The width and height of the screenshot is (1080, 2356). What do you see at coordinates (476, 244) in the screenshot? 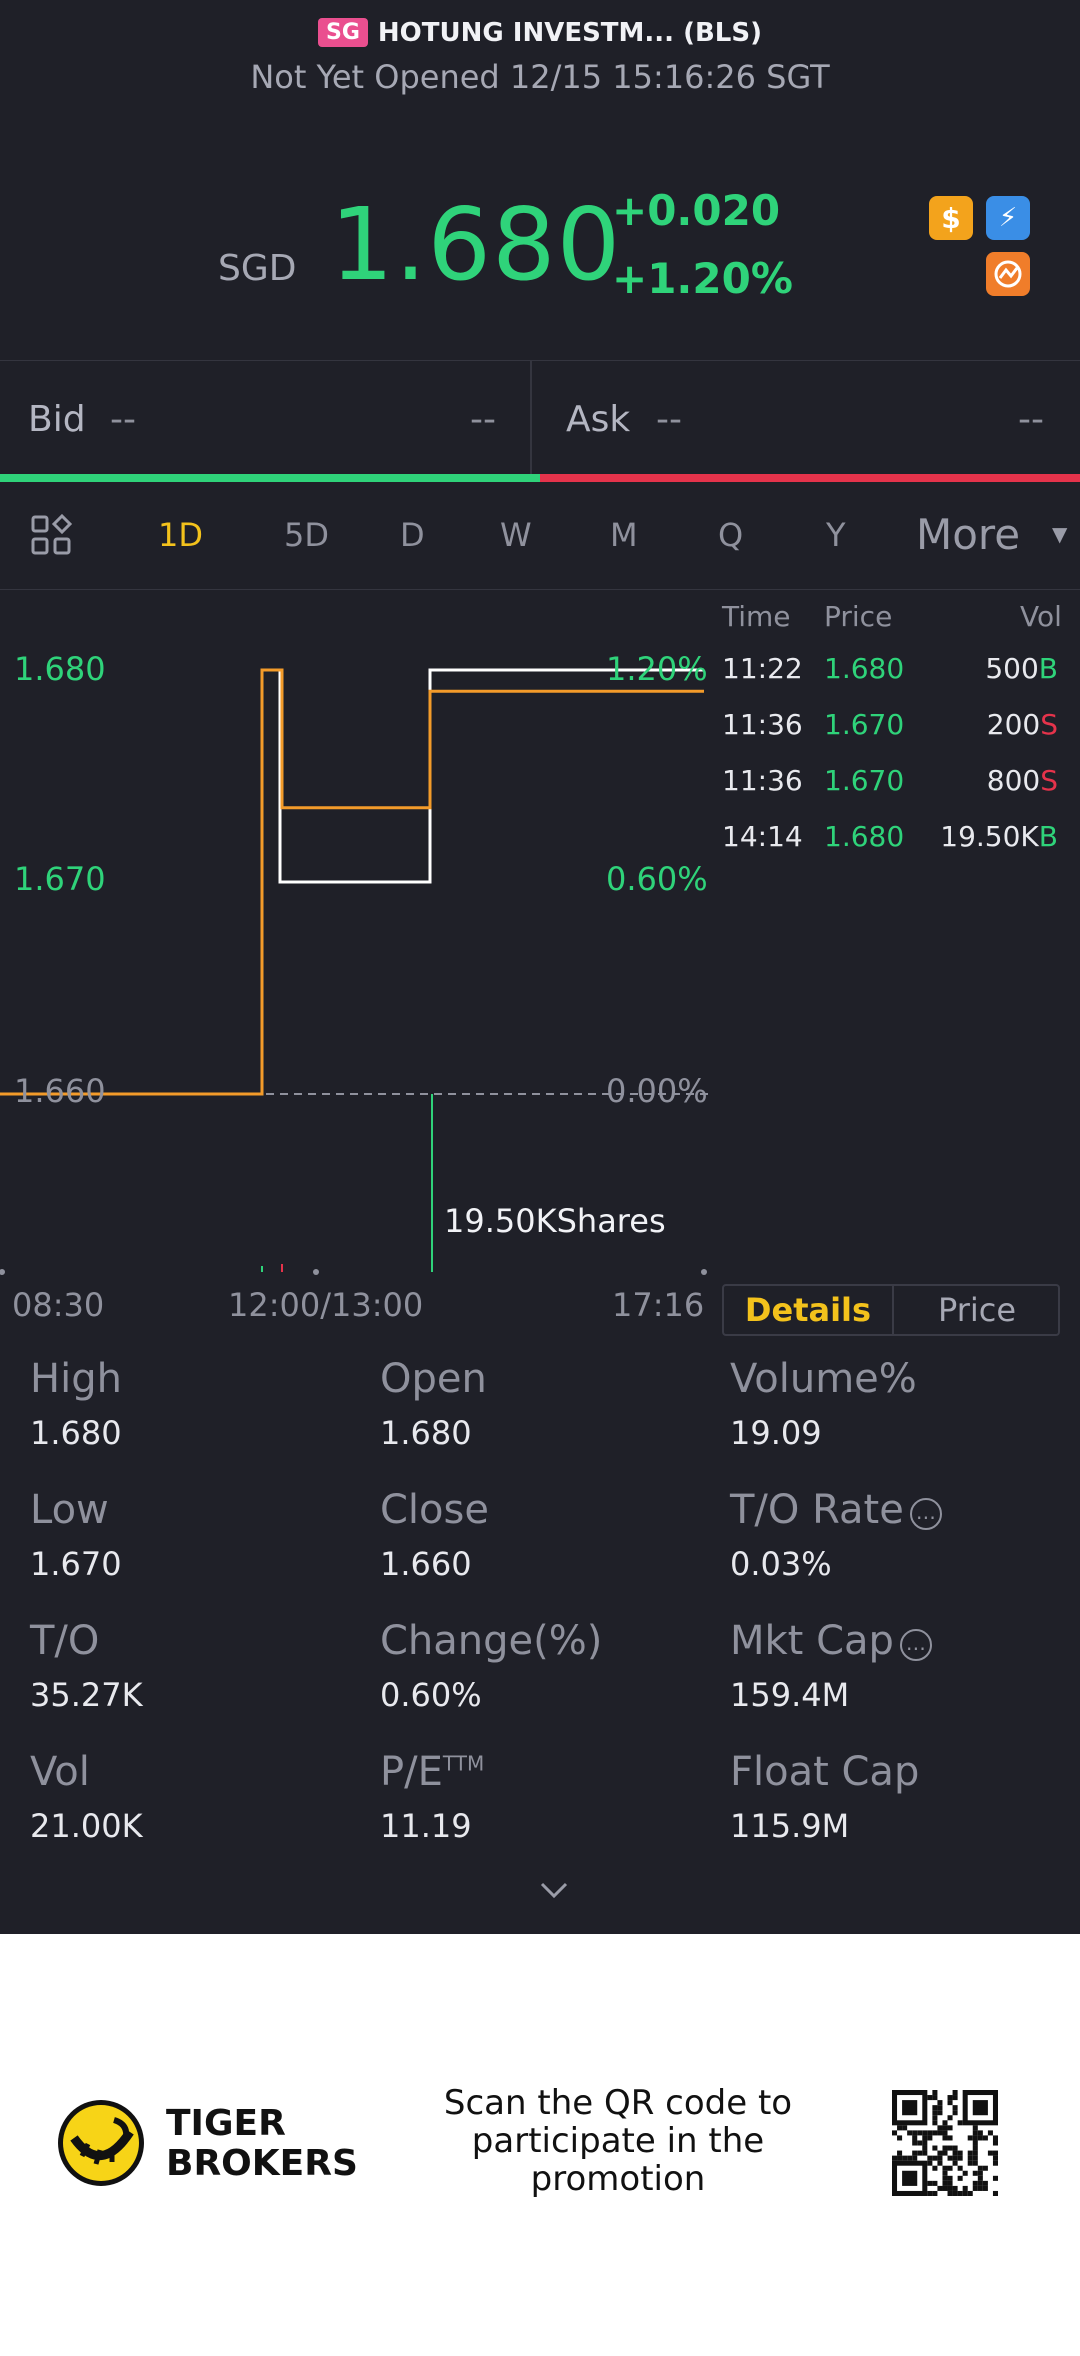
I see `last-price: 1.680` at bounding box center [476, 244].